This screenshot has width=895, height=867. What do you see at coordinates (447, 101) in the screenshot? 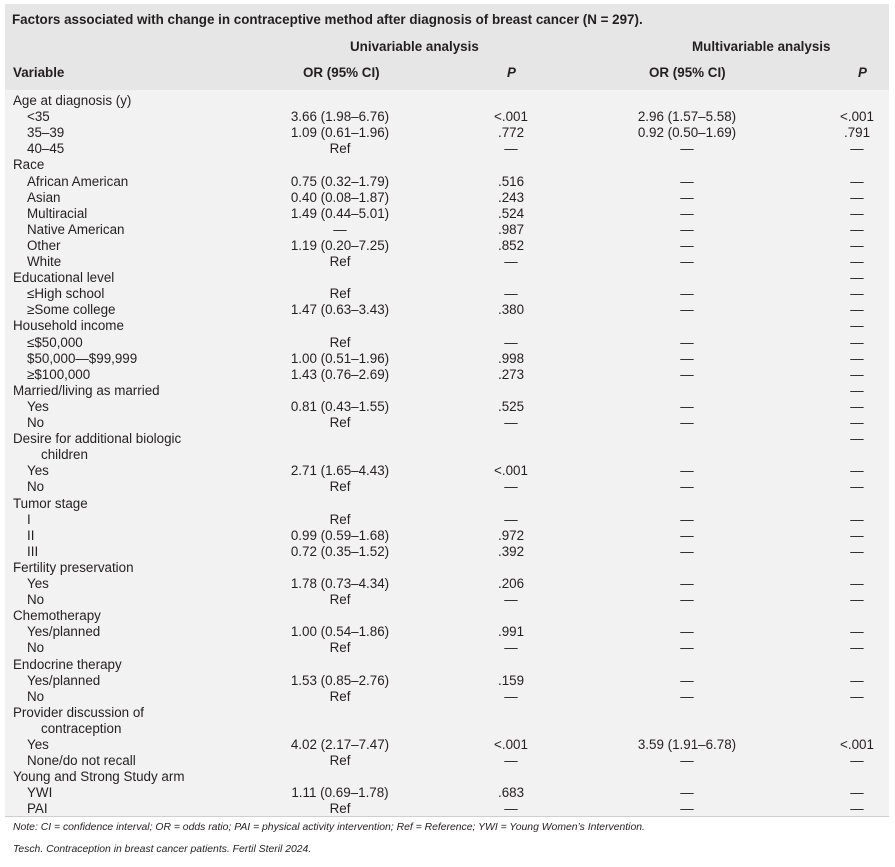
I see `table-row: Age at diagnosis (y)` at bounding box center [447, 101].